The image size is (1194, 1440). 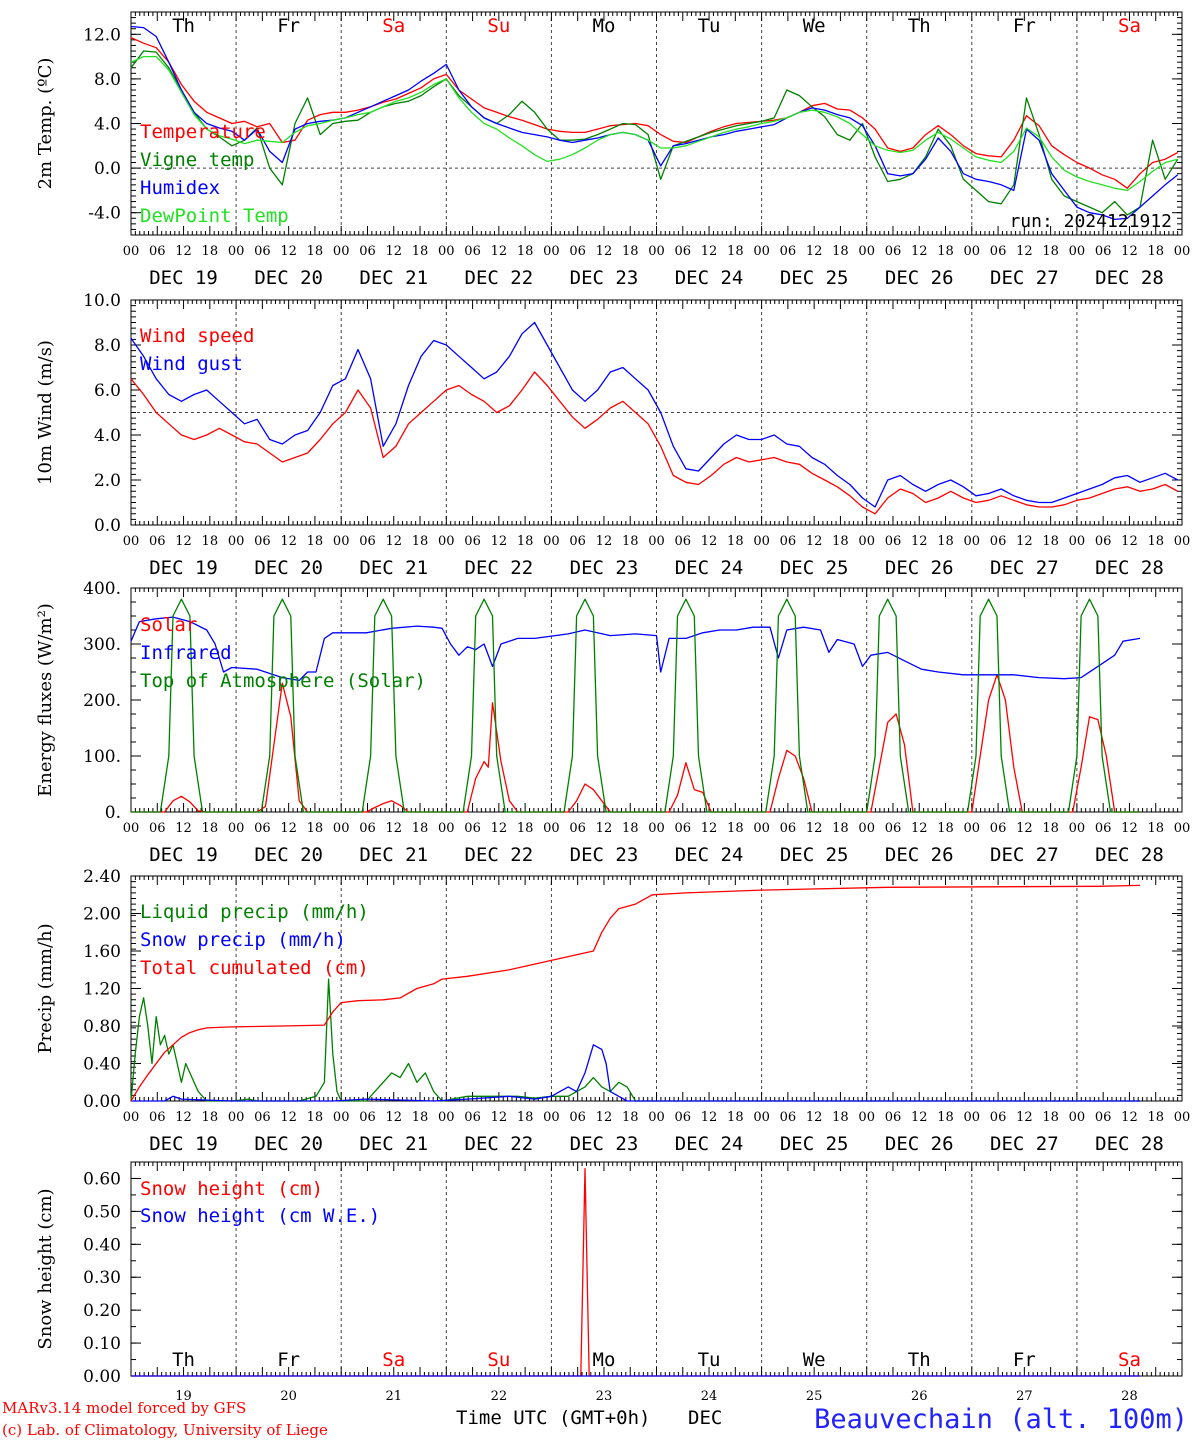 I want to click on y-tick-label: 8.0, so click(x=107, y=80).